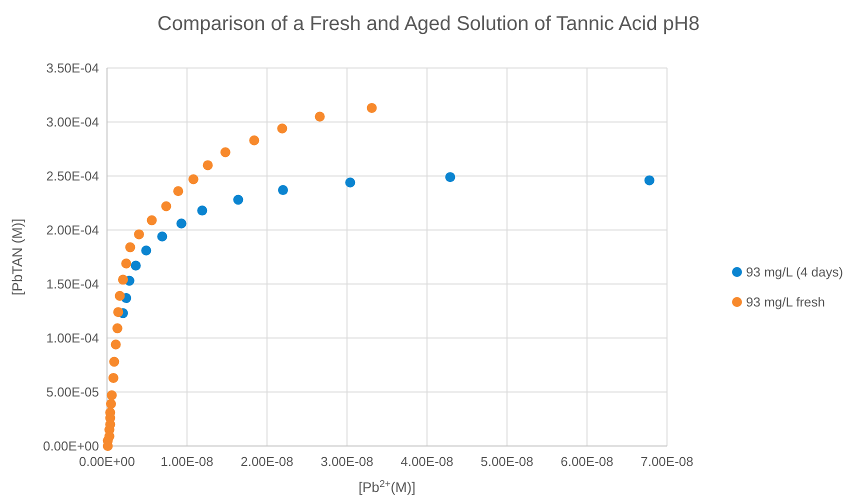  Describe the element at coordinates (72, 68) in the screenshot. I see `y-tick-label: 3.50E-04` at that location.